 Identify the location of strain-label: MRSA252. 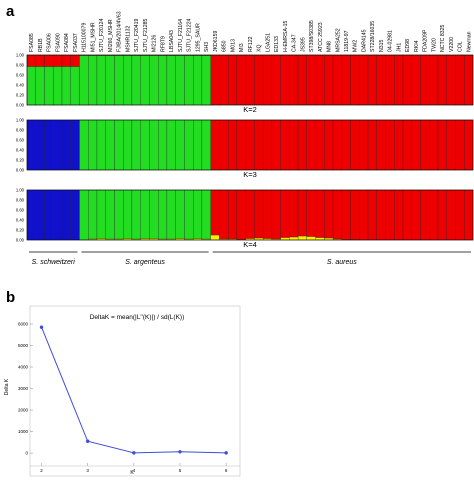
(338, 40).